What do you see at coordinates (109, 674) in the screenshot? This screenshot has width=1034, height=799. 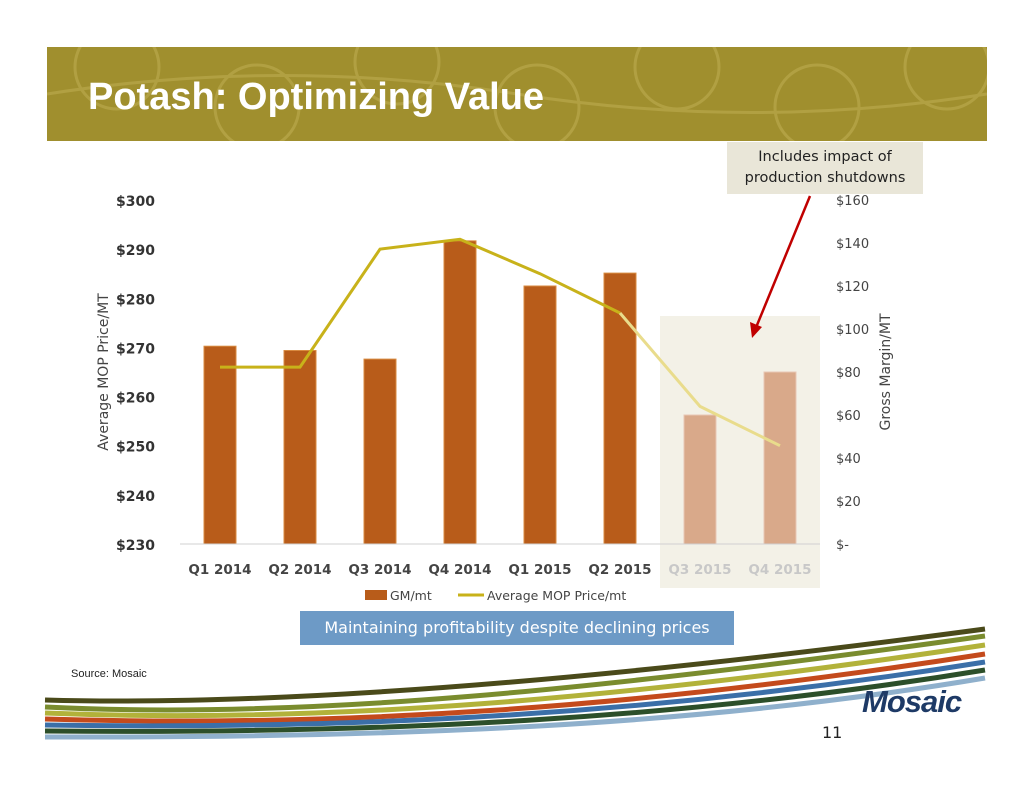 I see `source-note: Source: Mosaic` at bounding box center [109, 674].